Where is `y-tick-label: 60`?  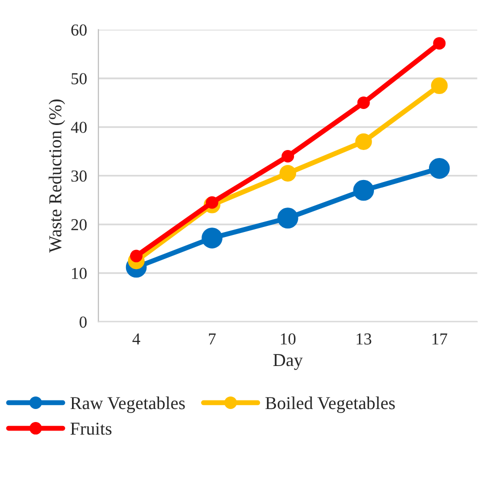 y-tick-label: 60 is located at coordinates (79, 30).